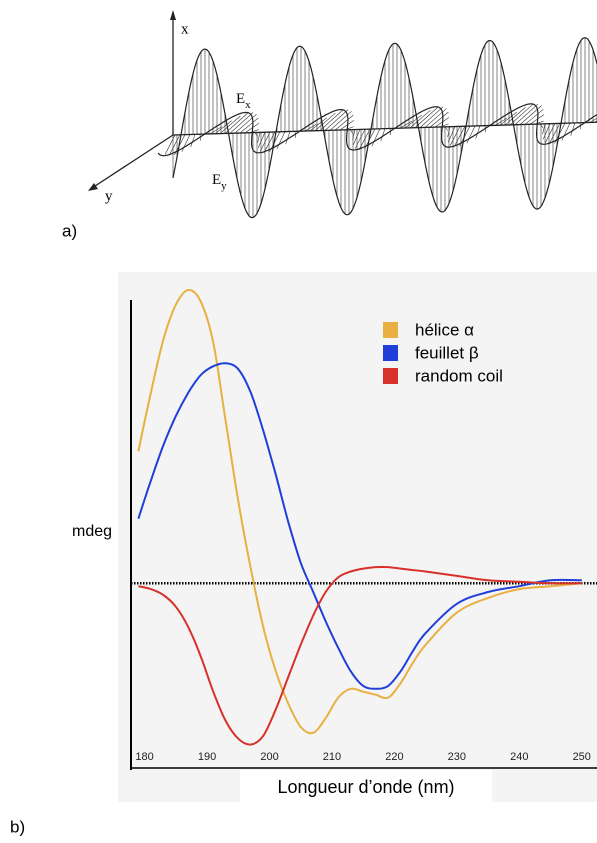 This screenshot has width=597, height=843. Describe the element at coordinates (332, 757) in the screenshot. I see `x-tick-label: 210` at that location.